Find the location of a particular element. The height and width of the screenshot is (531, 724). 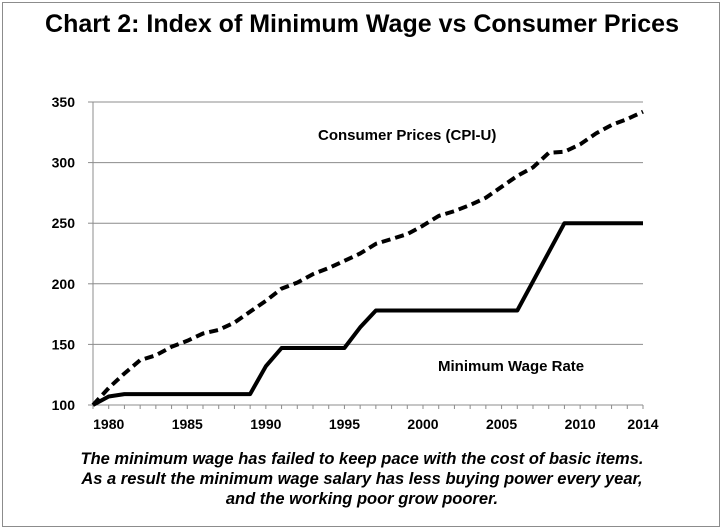

y-tick-label: 300 is located at coordinates (64, 163).